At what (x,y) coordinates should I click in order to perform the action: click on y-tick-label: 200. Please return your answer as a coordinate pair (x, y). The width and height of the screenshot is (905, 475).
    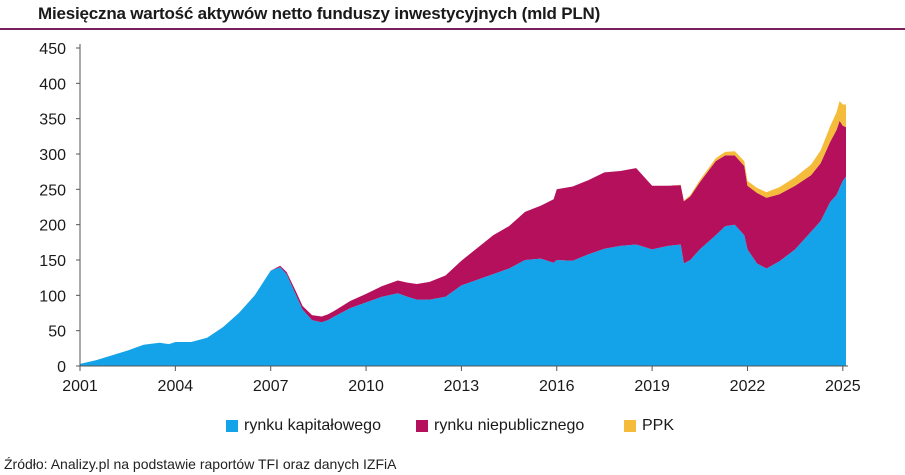
    Looking at the image, I should click on (52, 226).